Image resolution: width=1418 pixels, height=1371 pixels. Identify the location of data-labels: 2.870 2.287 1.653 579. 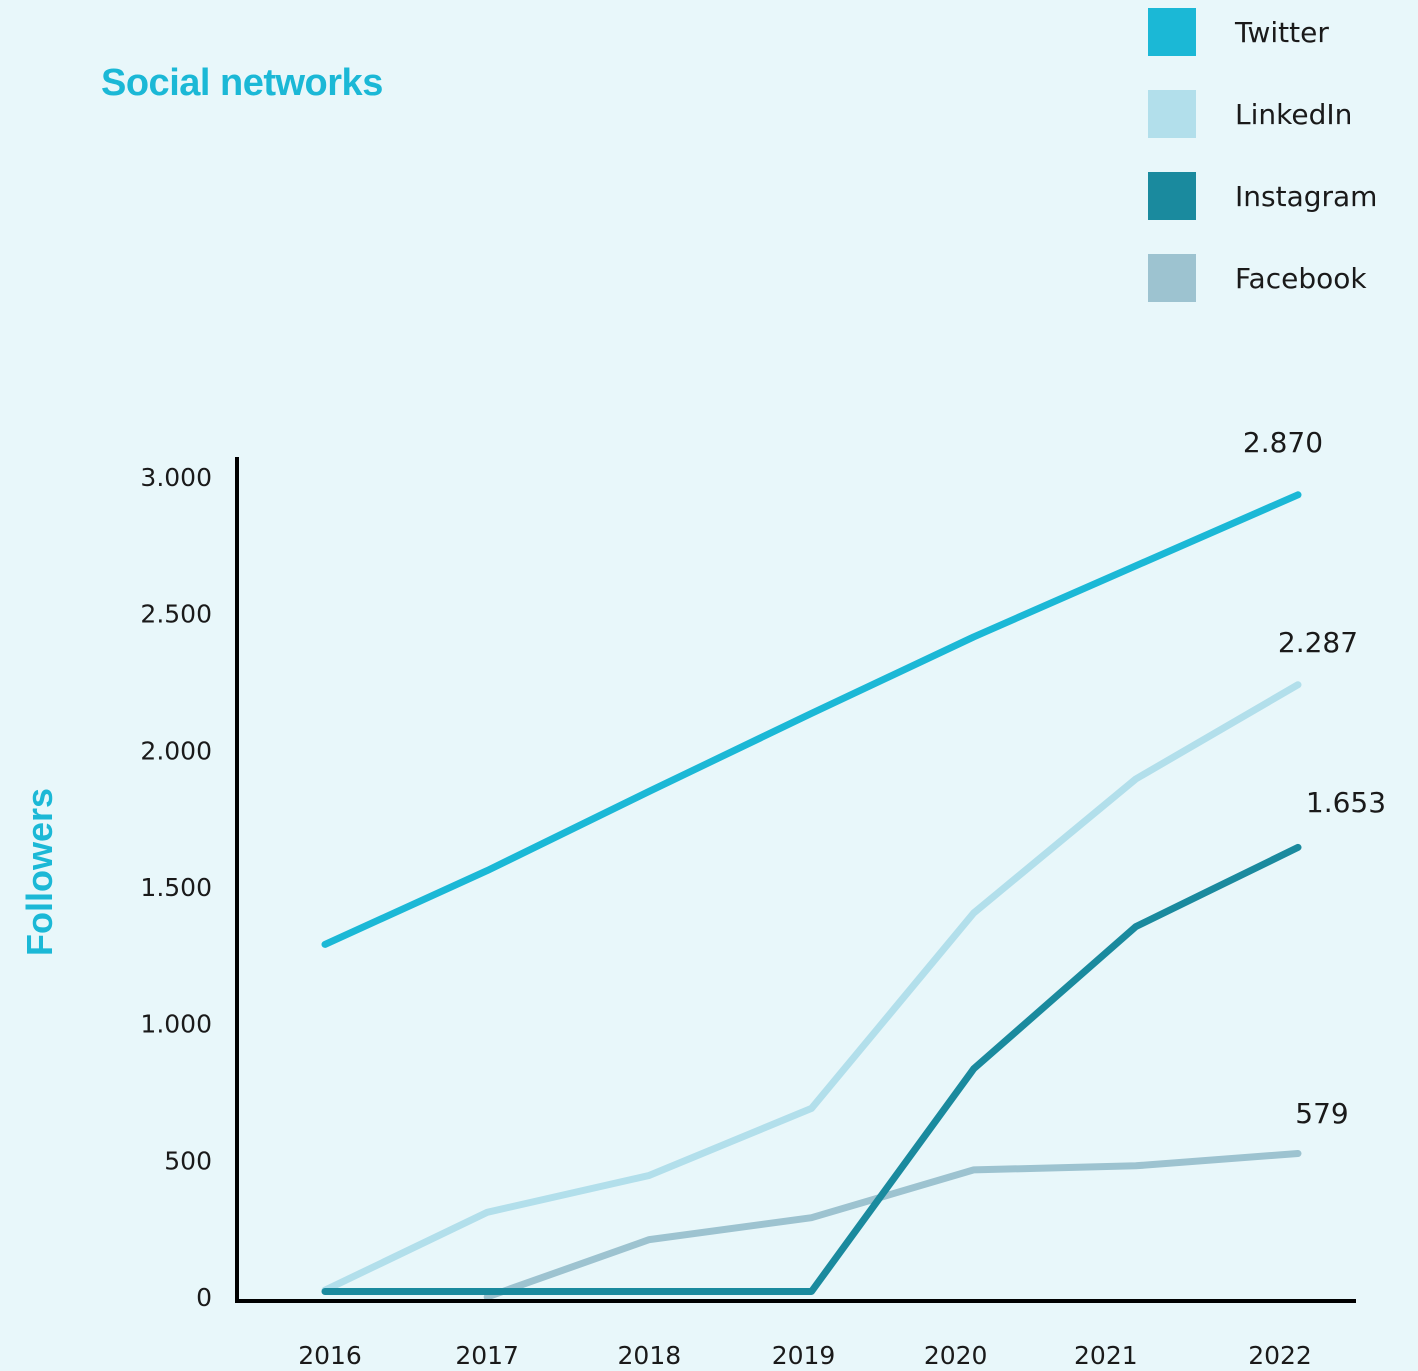
(1314, 778).